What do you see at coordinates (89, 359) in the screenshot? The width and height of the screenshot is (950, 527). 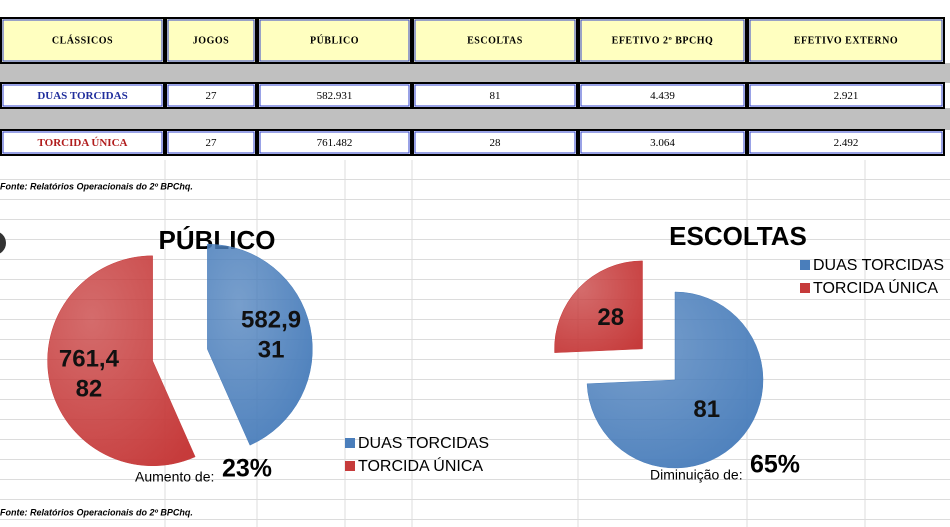 I see `data-label-line: 761,4` at bounding box center [89, 359].